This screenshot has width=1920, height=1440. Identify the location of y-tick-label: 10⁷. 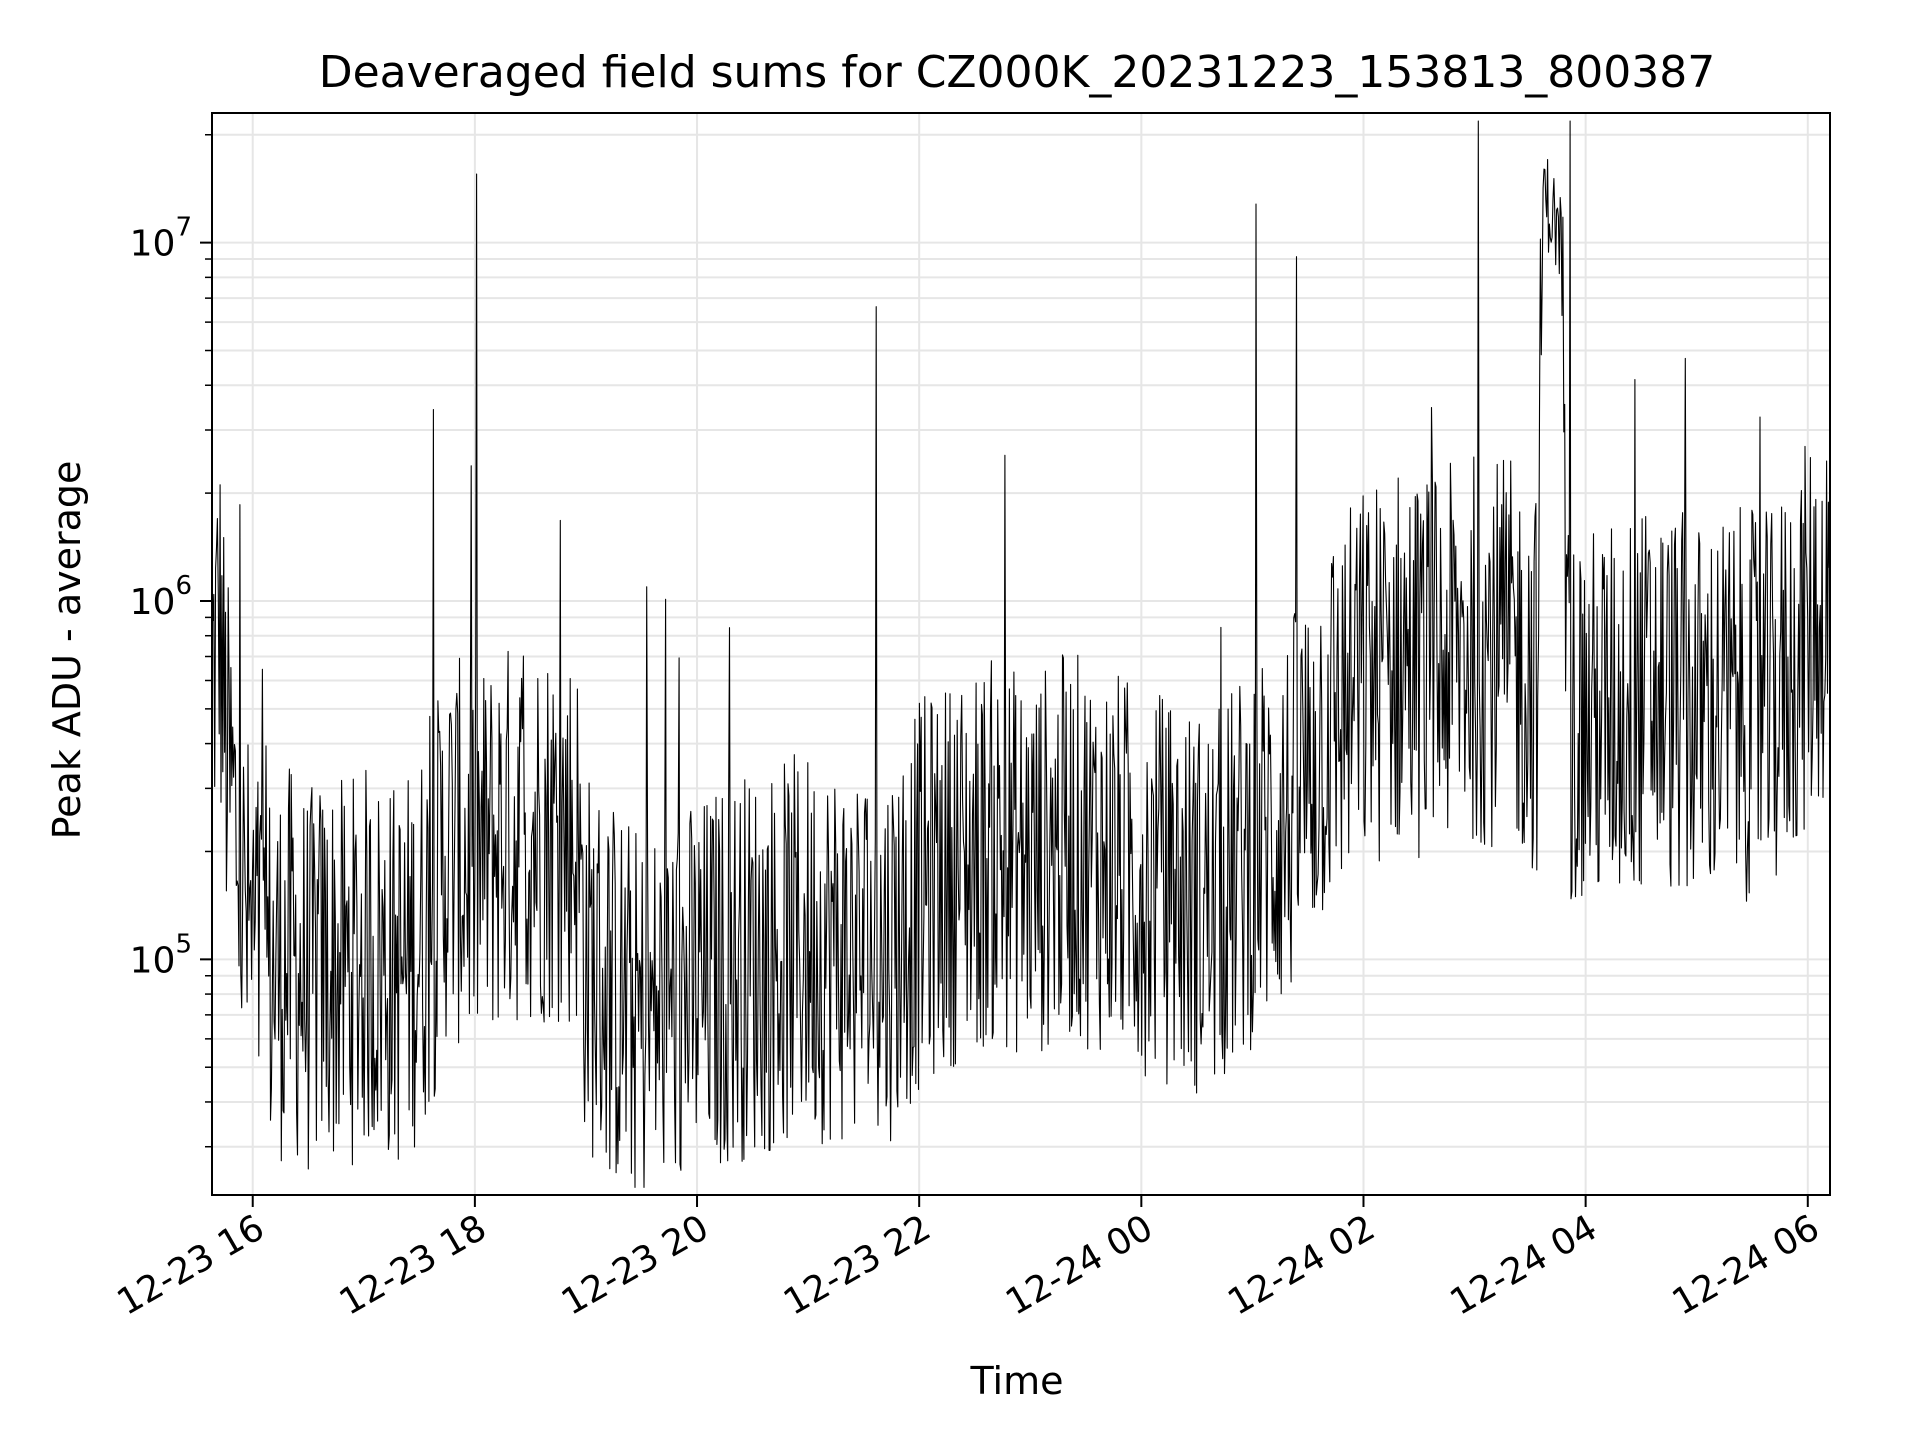
(161, 239).